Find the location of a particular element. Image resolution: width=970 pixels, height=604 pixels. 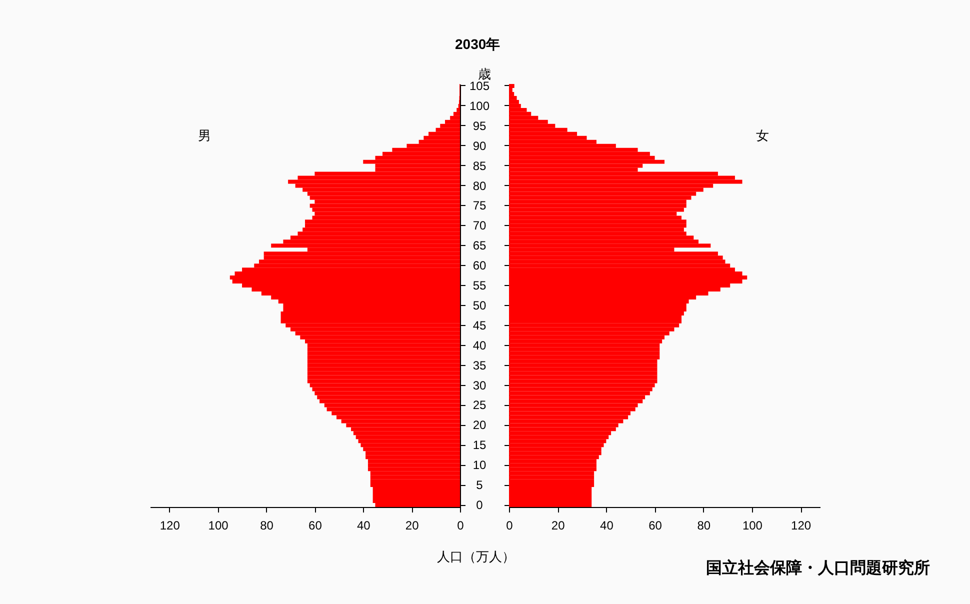

text: 男 is located at coordinates (204, 136).